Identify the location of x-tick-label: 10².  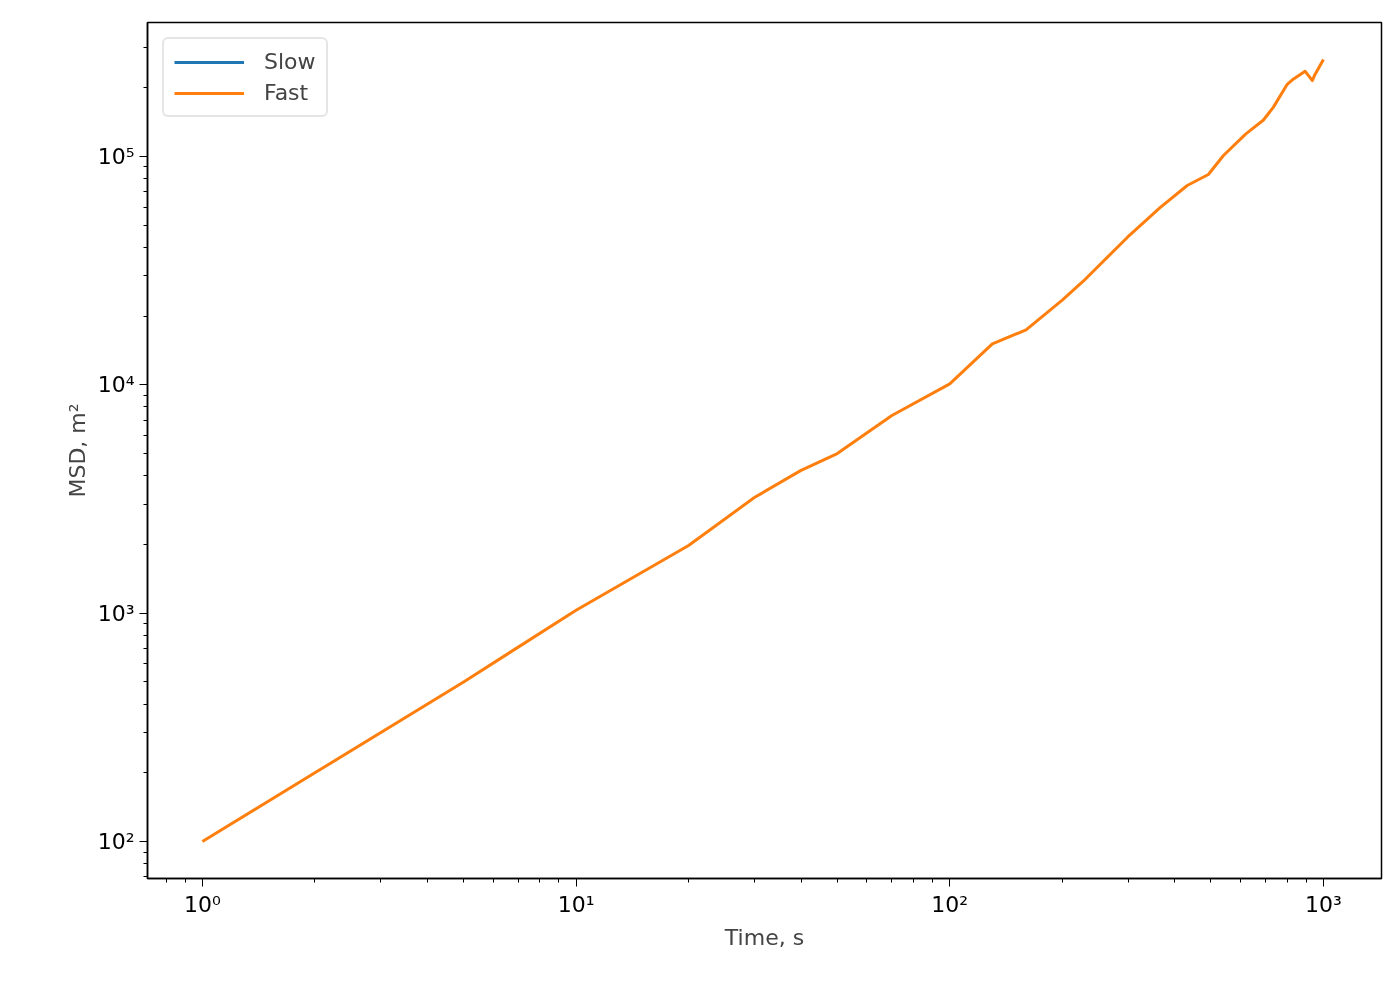
(950, 904).